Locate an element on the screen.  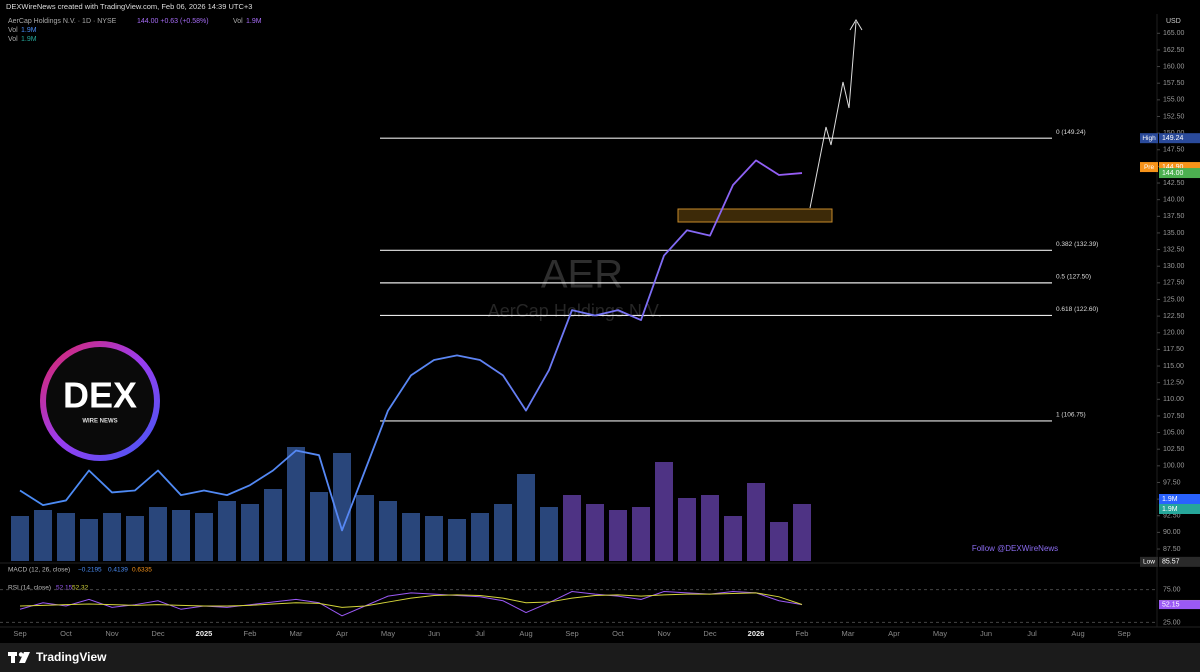
logo: DEX WIRE NEWS is located at coordinates (100, 401).